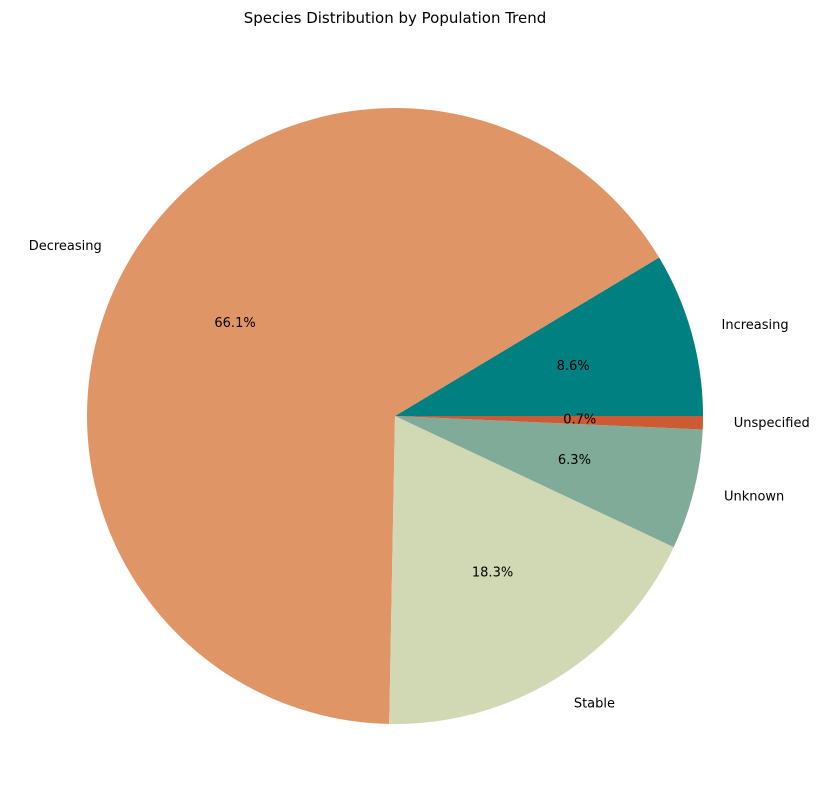 The width and height of the screenshot is (824, 812). I want to click on slice-label-unspecified: Unspecified, so click(772, 423).